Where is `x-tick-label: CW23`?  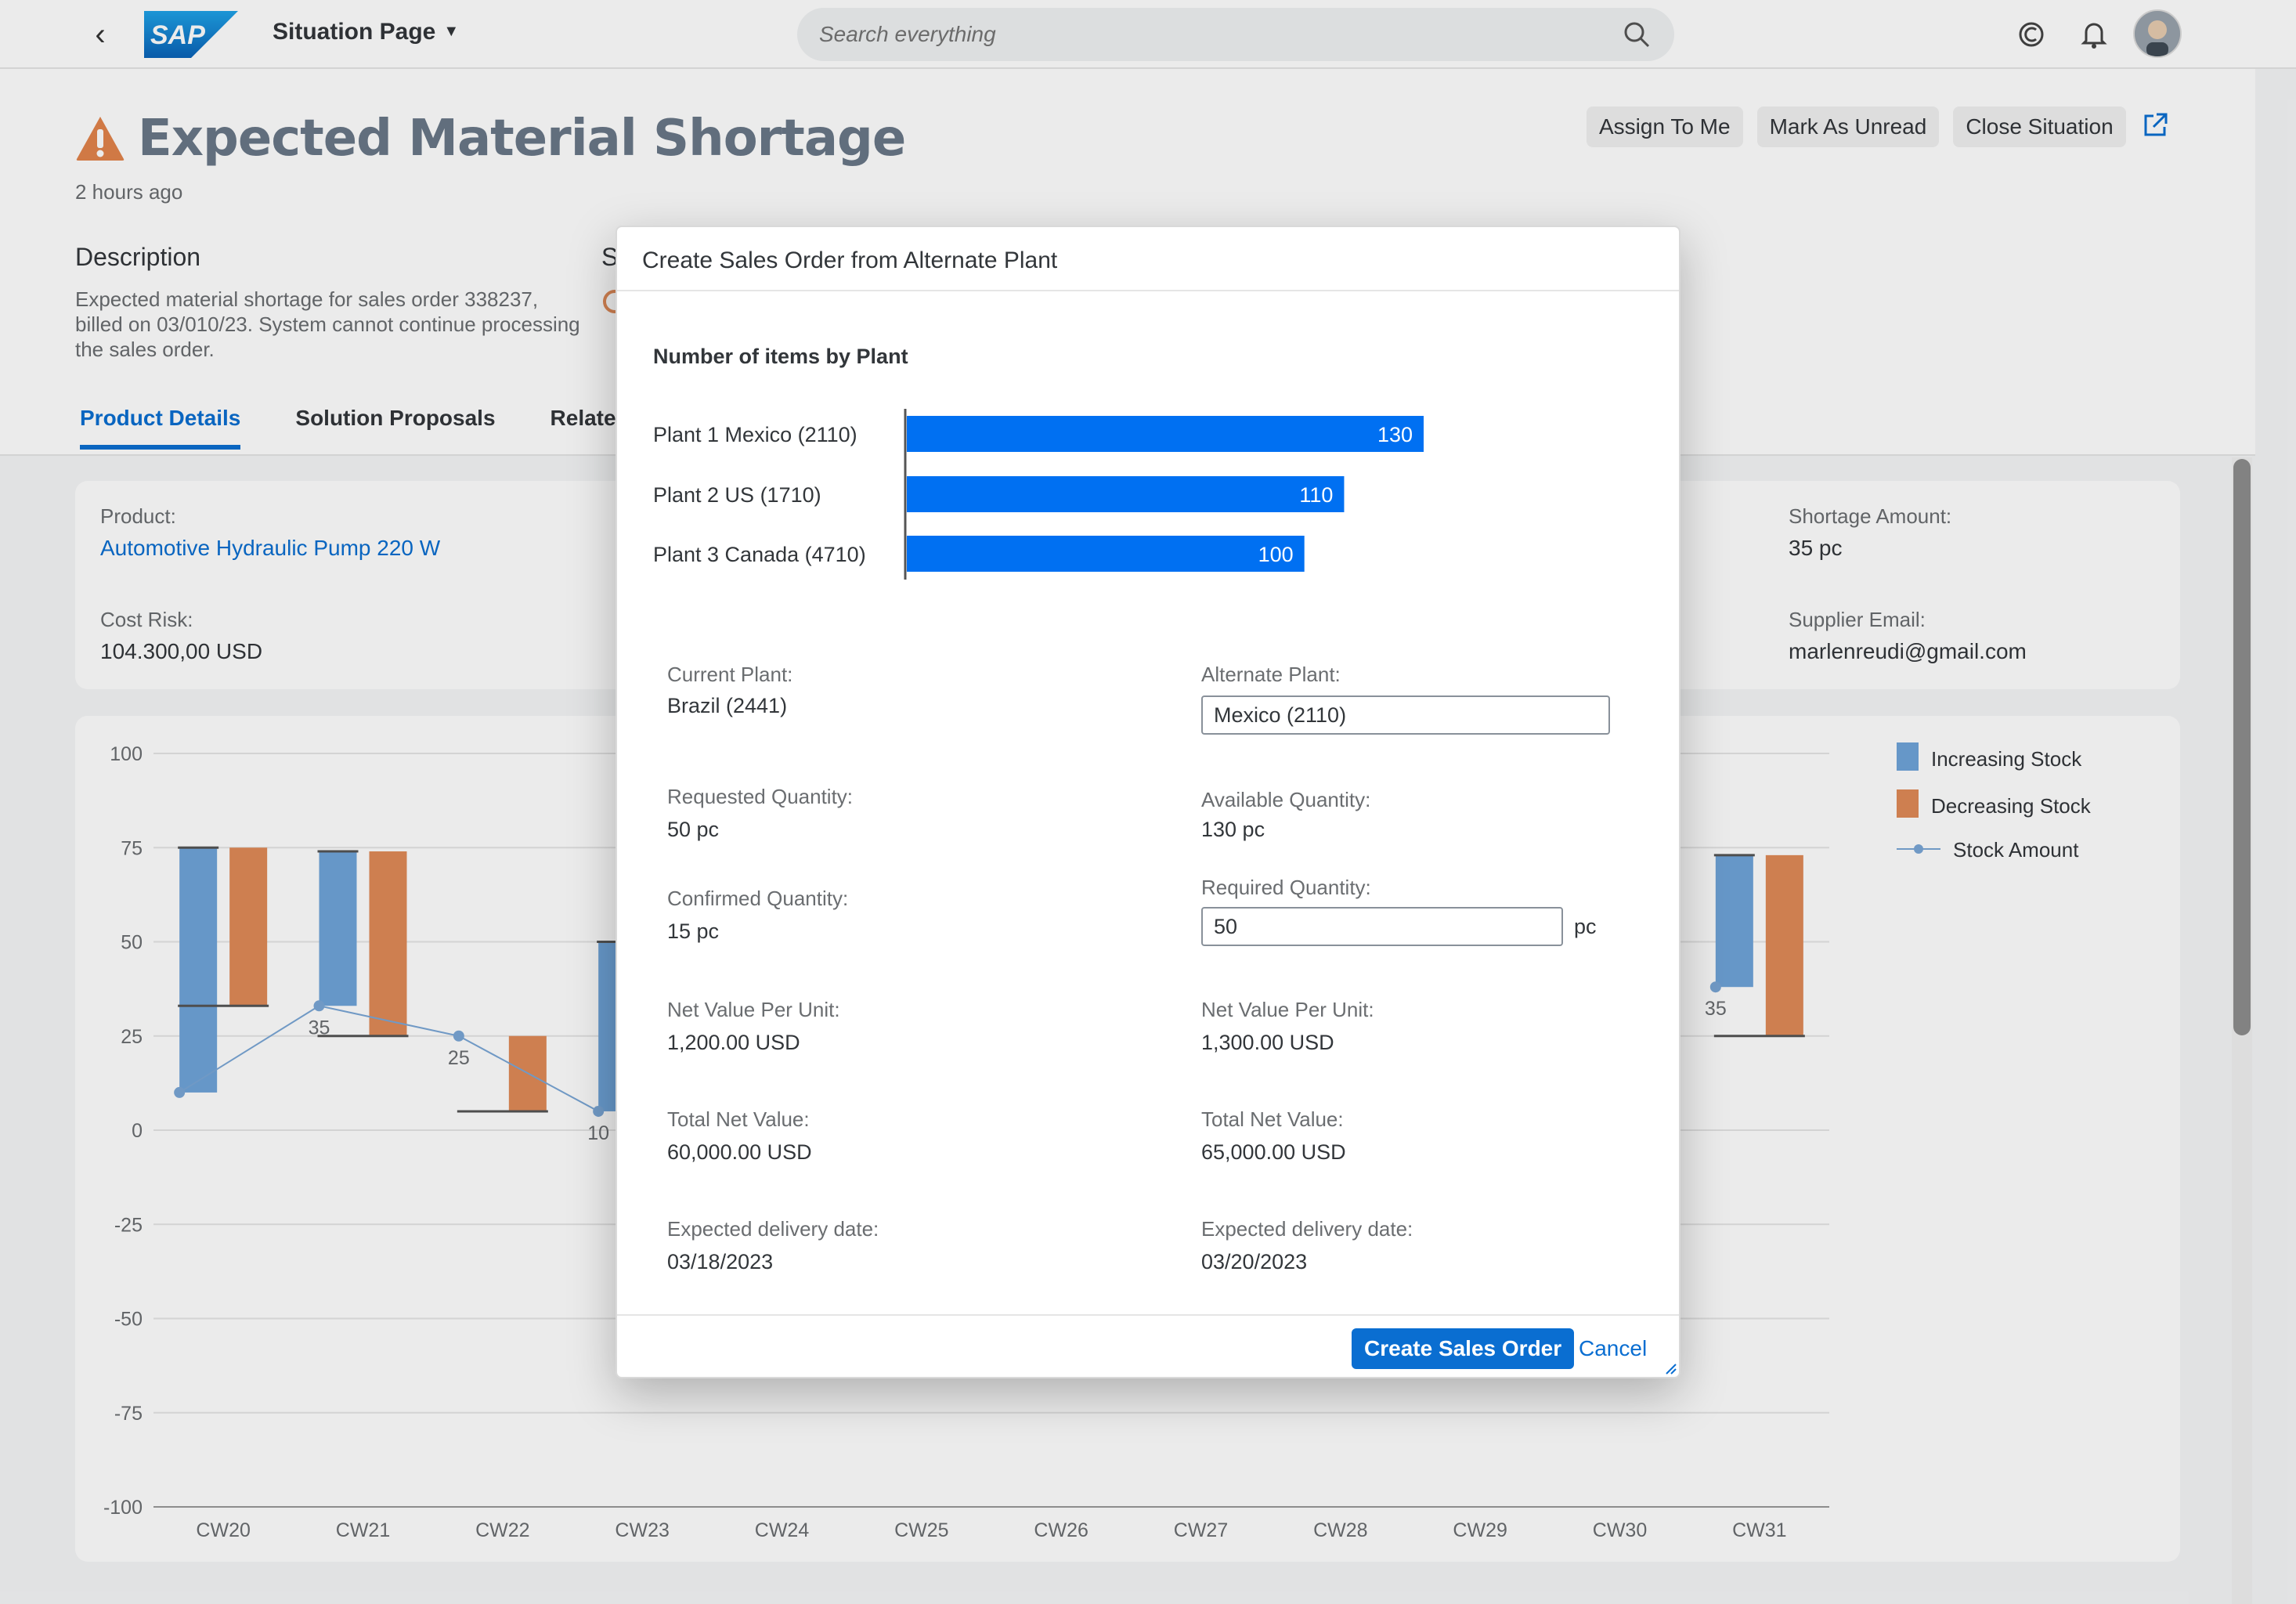 x-tick-label: CW23 is located at coordinates (642, 1530).